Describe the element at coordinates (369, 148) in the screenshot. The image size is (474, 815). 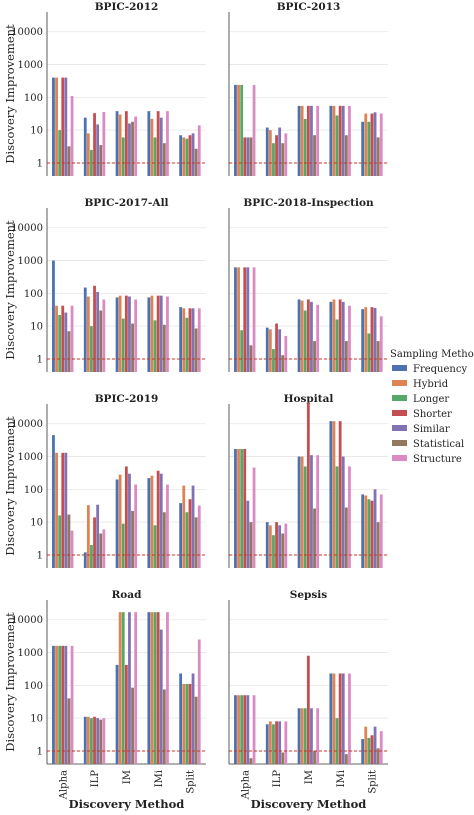
I see `bar-split-longer` at that location.